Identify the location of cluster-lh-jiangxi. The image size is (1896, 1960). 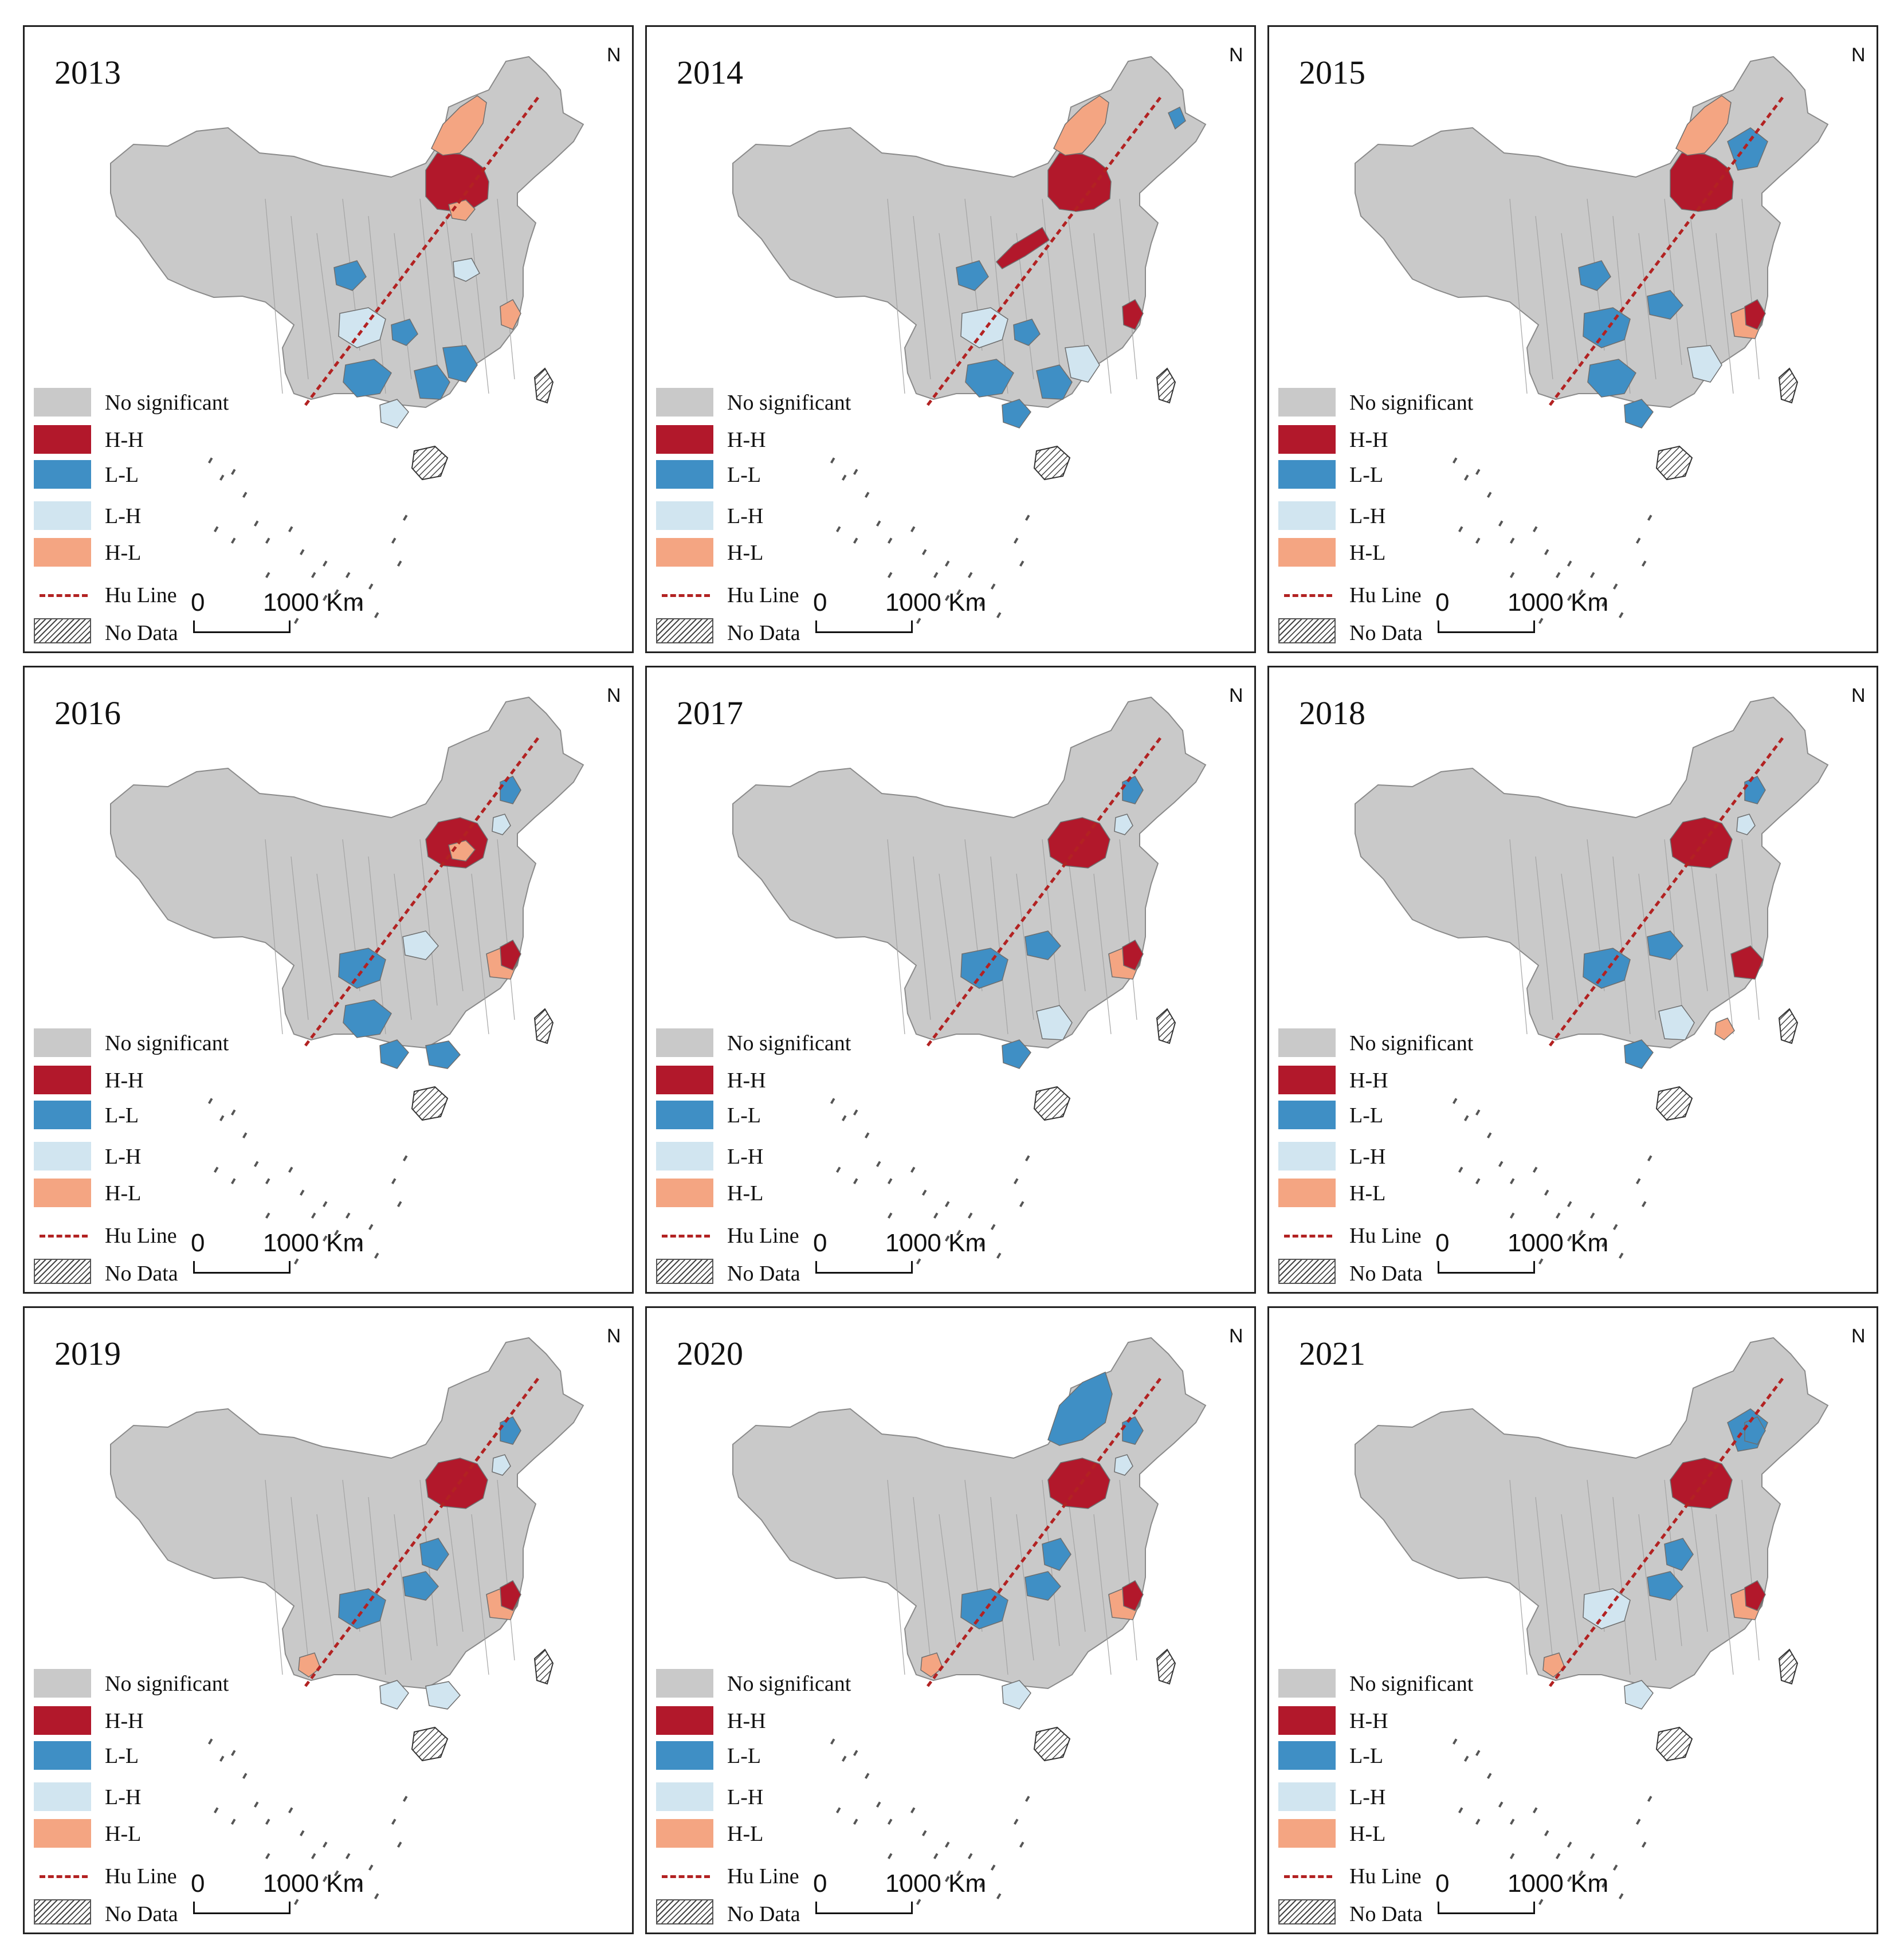
(1704, 364).